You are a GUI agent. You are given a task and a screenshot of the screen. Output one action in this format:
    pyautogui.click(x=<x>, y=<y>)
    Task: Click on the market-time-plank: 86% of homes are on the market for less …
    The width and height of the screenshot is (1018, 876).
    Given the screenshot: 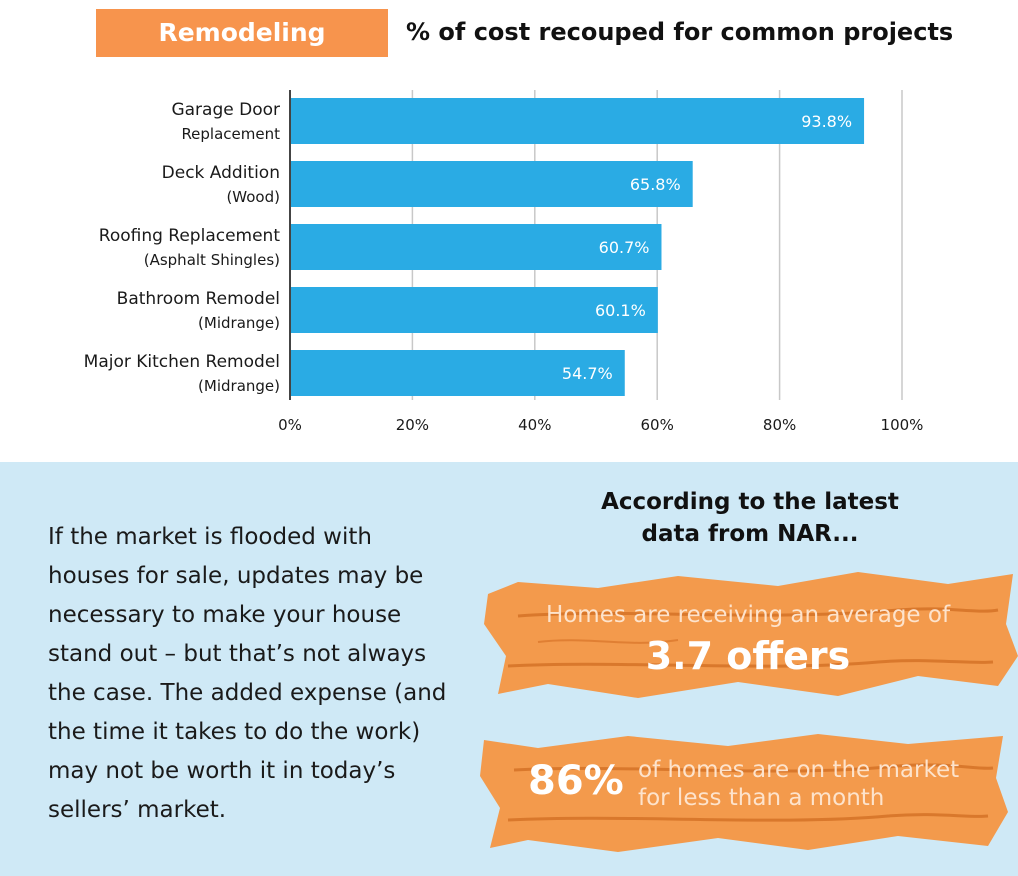 What is the action you would take?
    pyautogui.click(x=743, y=791)
    